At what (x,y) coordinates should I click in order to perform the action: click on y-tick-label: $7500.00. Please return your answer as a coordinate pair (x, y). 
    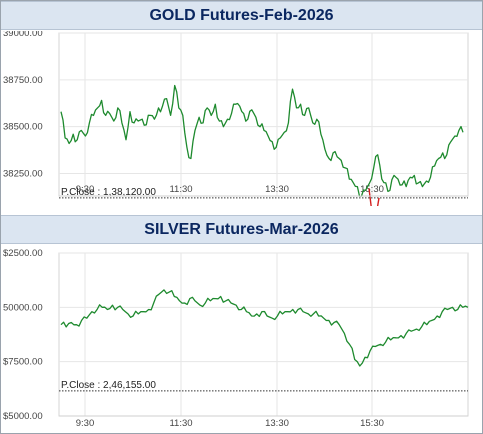
    Looking at the image, I should click on (23, 362).